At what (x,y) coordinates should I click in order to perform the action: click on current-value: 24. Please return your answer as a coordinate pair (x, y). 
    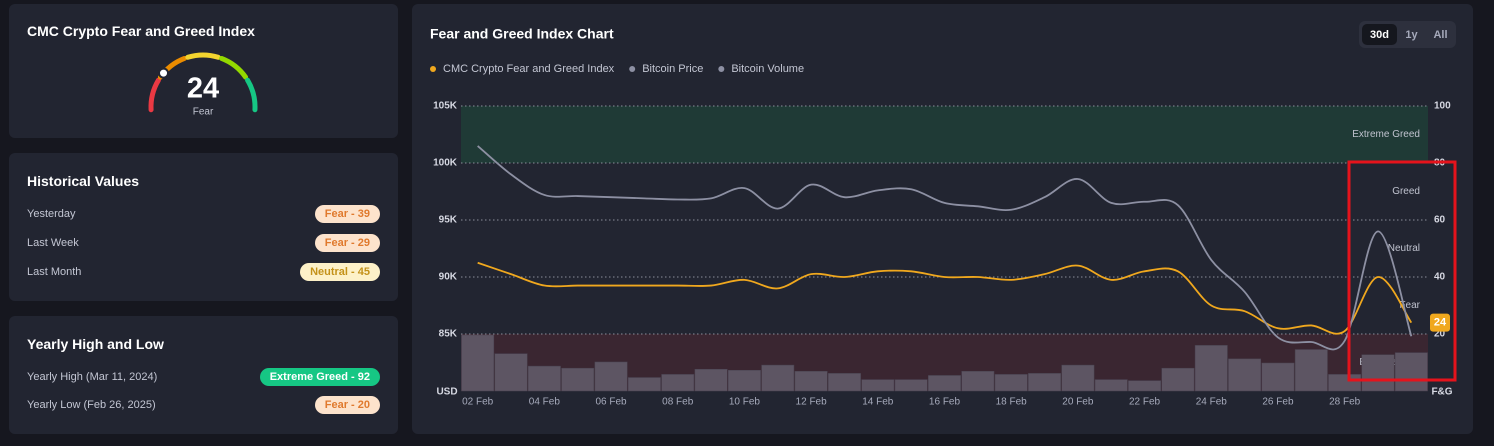
    Looking at the image, I should click on (1440, 323).